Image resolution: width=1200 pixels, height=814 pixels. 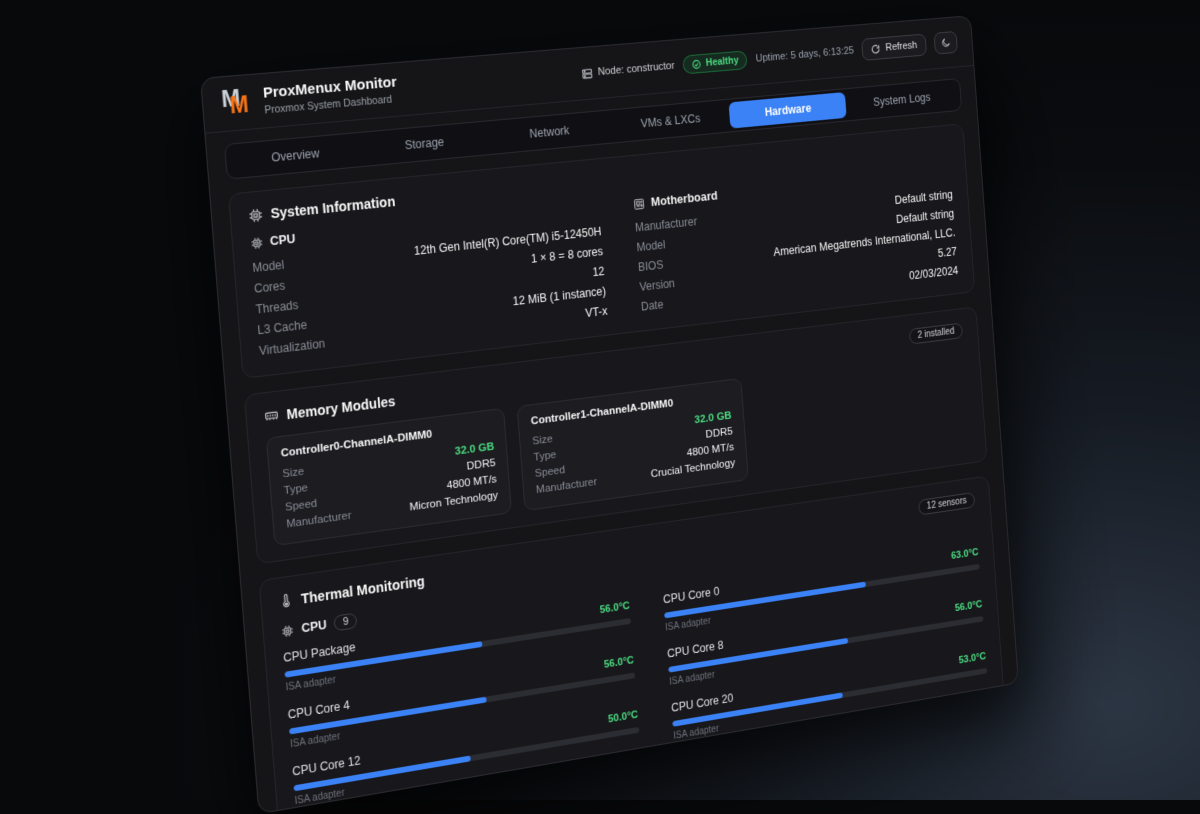 I want to click on server-icon, so click(x=586, y=73).